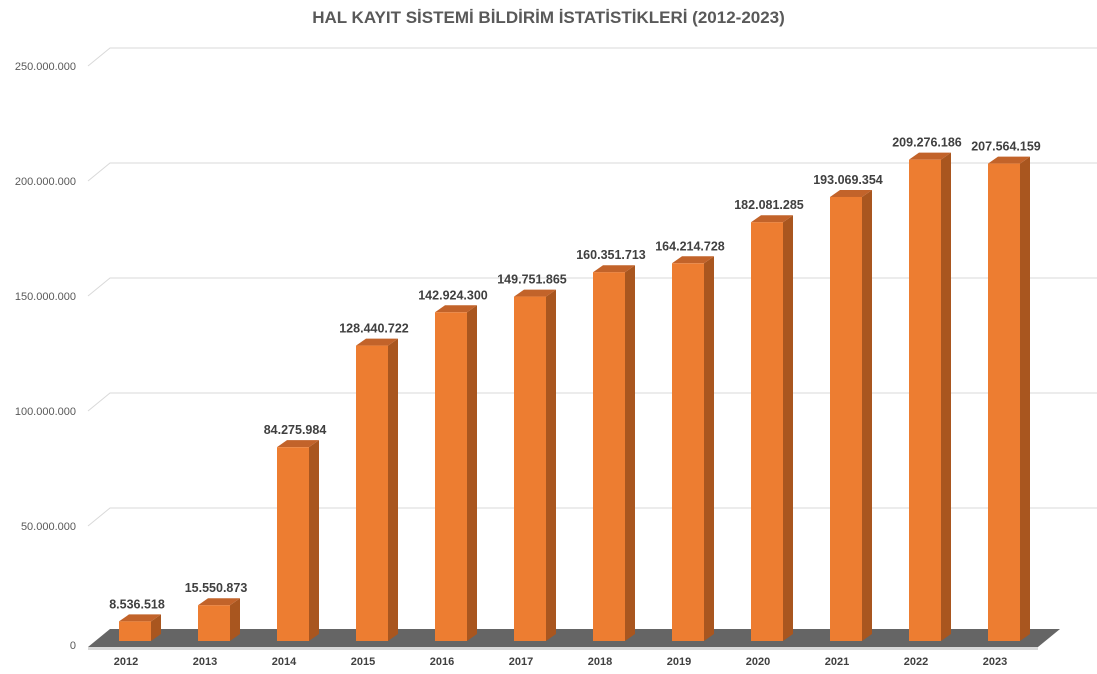 The height and width of the screenshot is (674, 1097). Describe the element at coordinates (521, 662) in the screenshot. I see `x-tick-label: 2017` at that location.